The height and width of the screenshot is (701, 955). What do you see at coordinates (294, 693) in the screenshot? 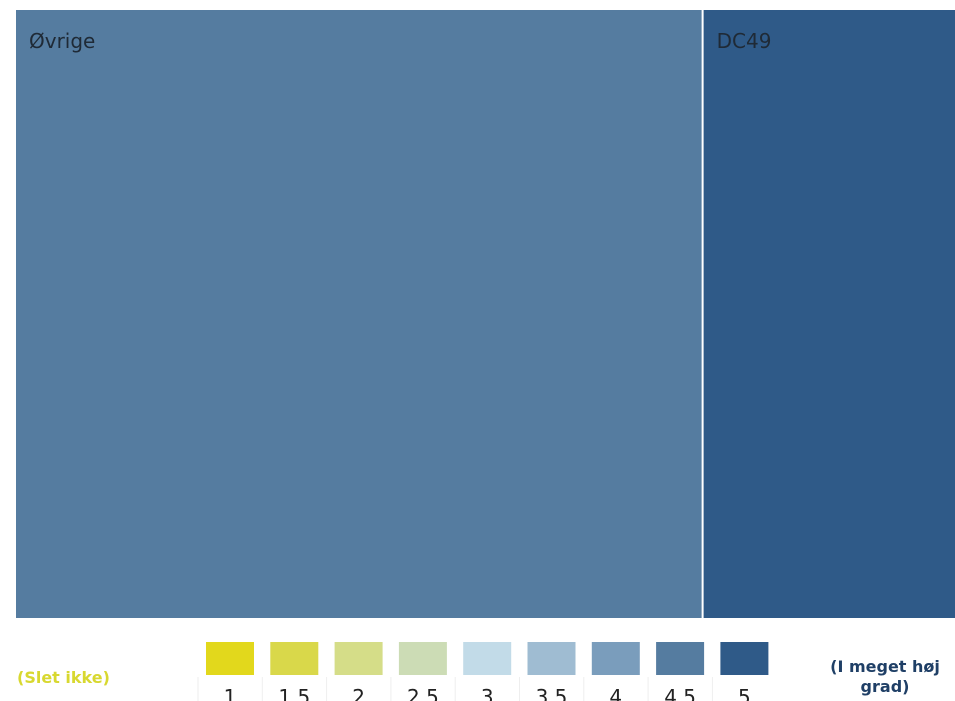
I see `legend-step-label: 1.5` at bounding box center [294, 693].